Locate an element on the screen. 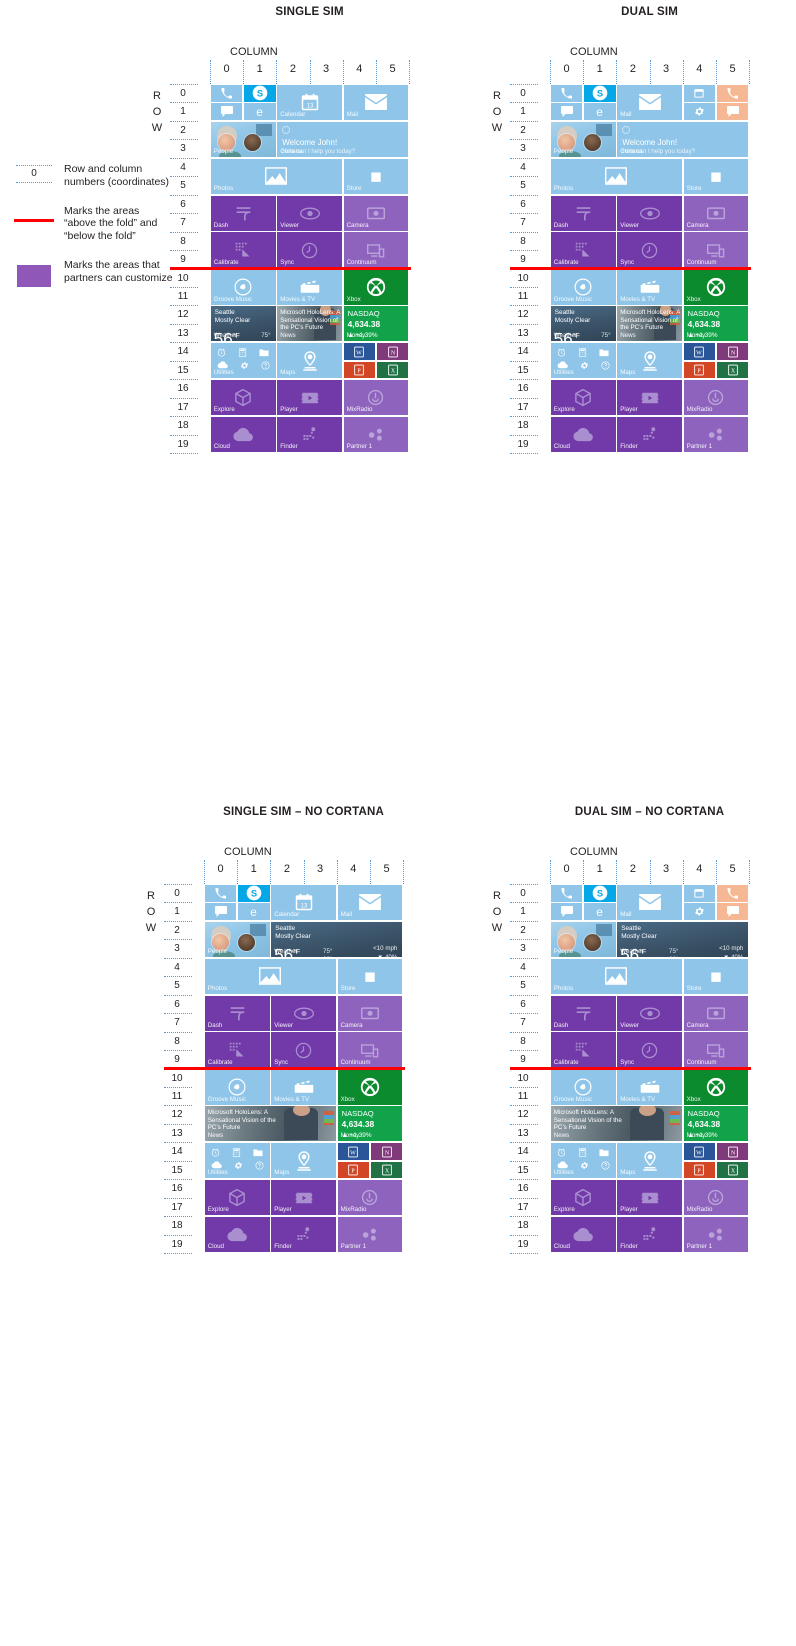  tile-groove-music: Groove Music is located at coordinates (583, 287).